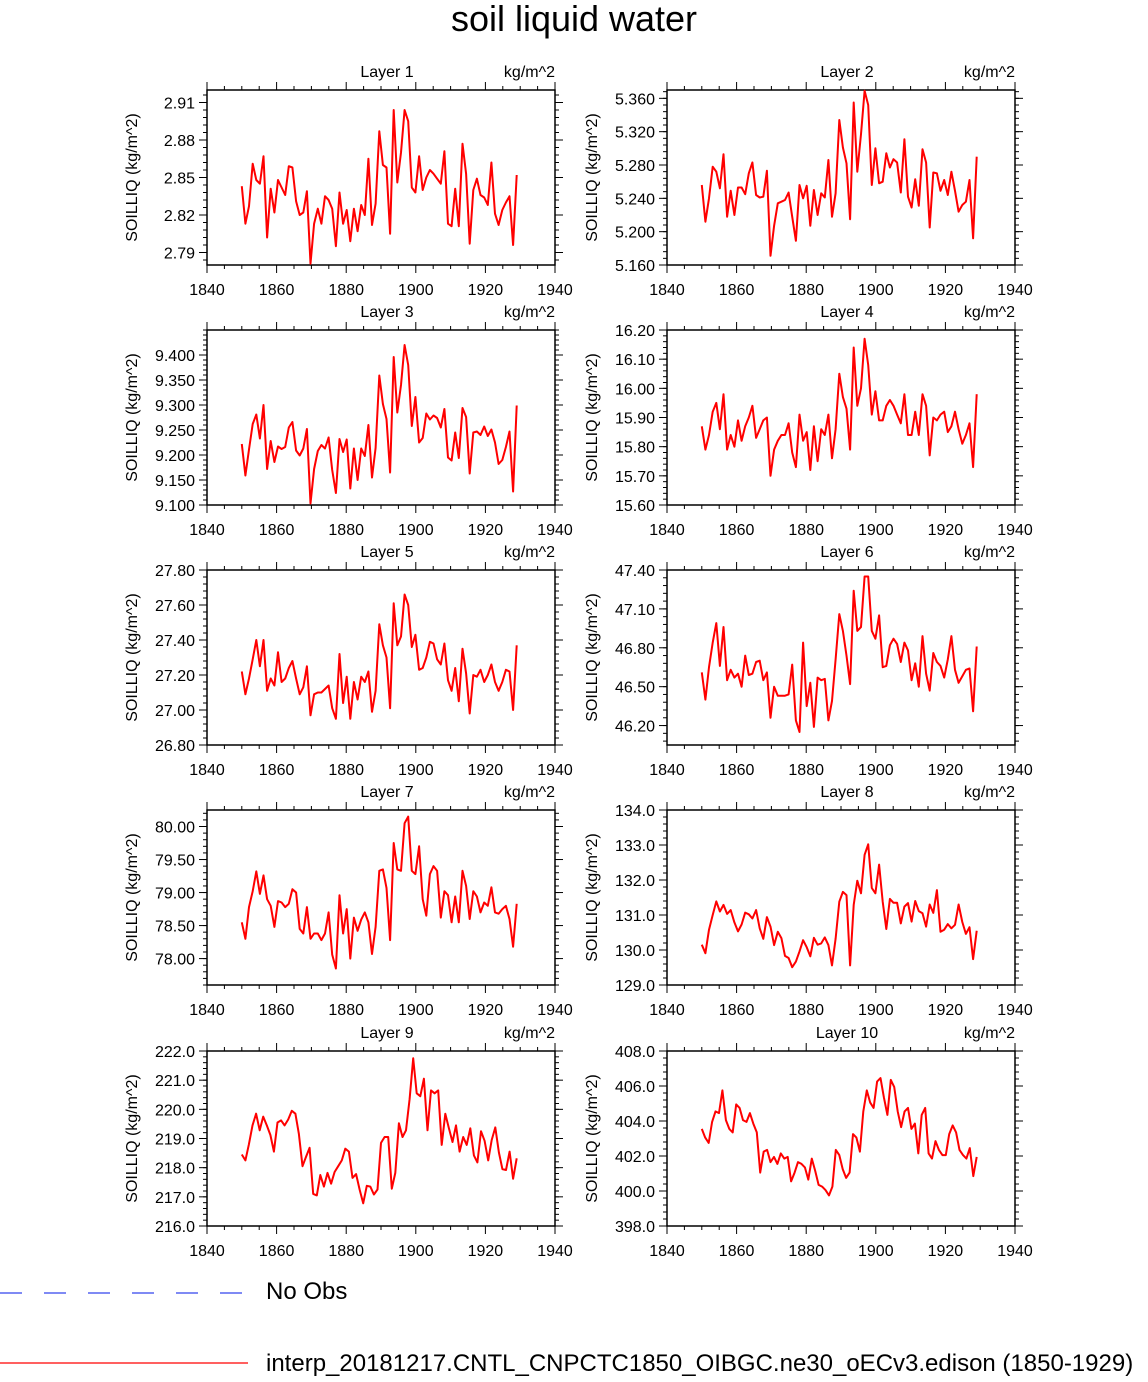 This screenshot has width=1148, height=1382. What do you see at coordinates (175, 1227) in the screenshot?
I see `y-tick-label: 216.0` at bounding box center [175, 1227].